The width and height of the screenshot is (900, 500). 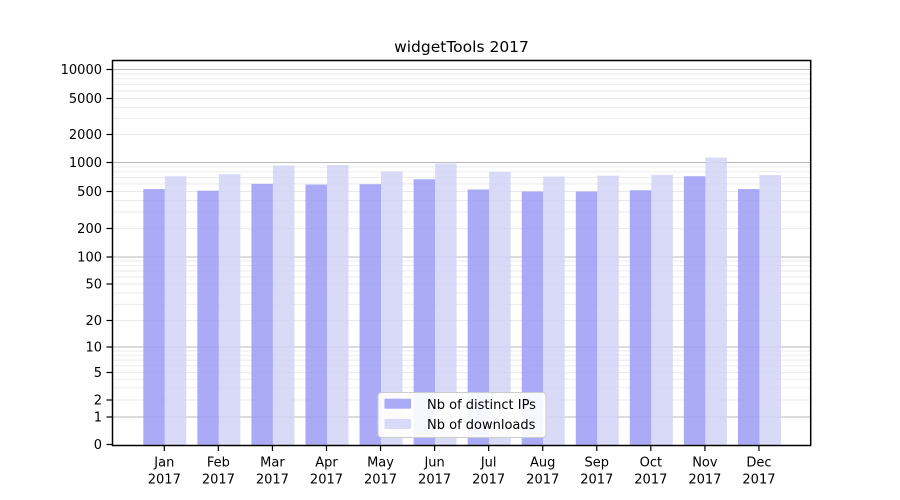 What do you see at coordinates (608, 310) in the screenshot?
I see `bar-downloads-sep` at bounding box center [608, 310].